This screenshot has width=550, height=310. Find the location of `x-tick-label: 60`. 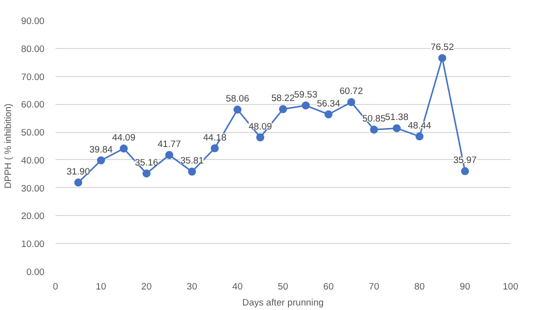

x-tick-label: 60 is located at coordinates (328, 287).